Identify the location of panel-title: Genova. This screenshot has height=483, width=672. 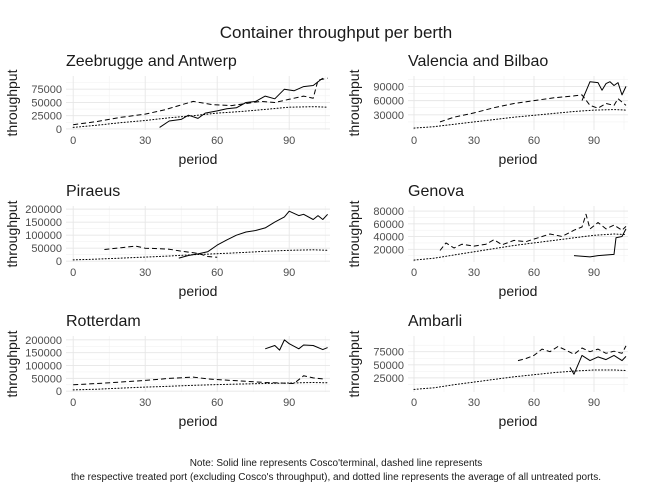
(436, 191).